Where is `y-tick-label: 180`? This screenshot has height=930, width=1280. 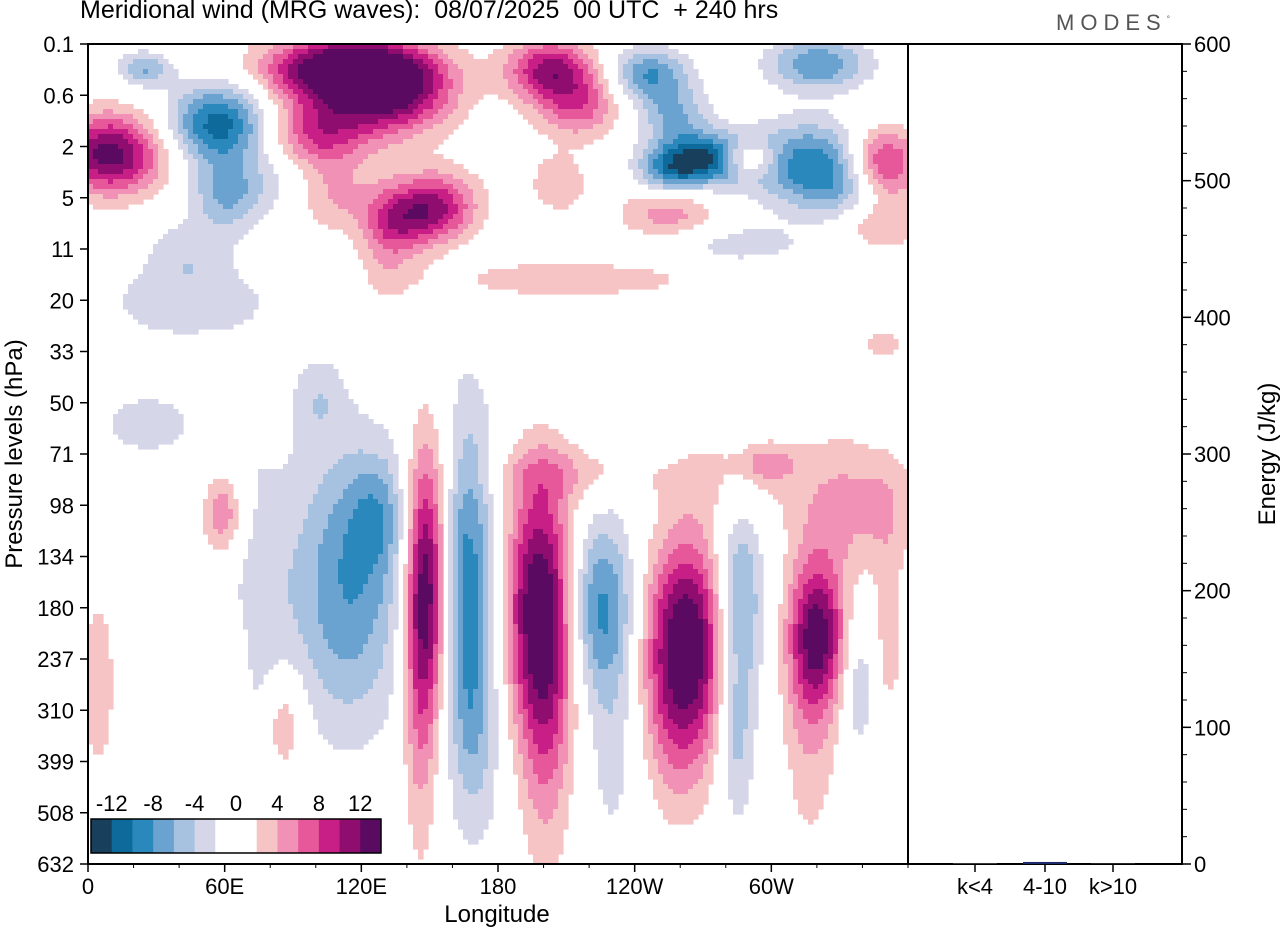
y-tick-label: 180 is located at coordinates (55, 608).